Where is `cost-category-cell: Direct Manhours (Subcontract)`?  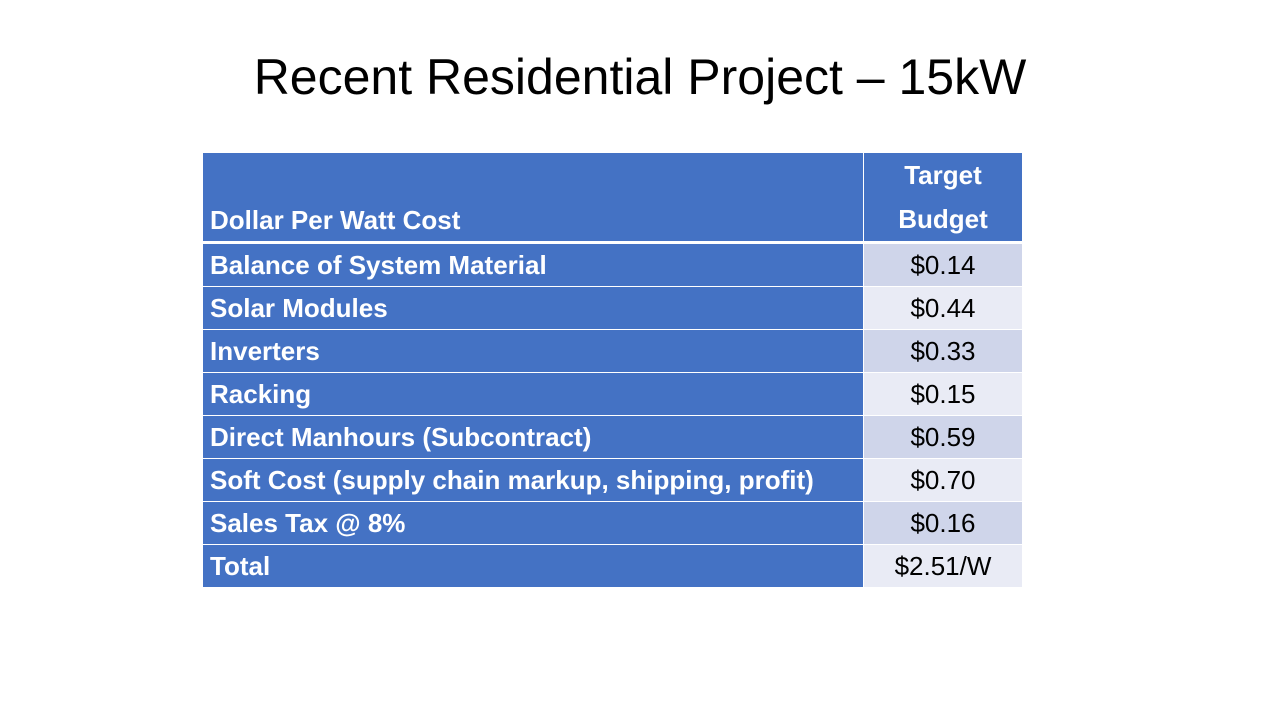
cost-category-cell: Direct Manhours (Subcontract) is located at coordinates (533, 437).